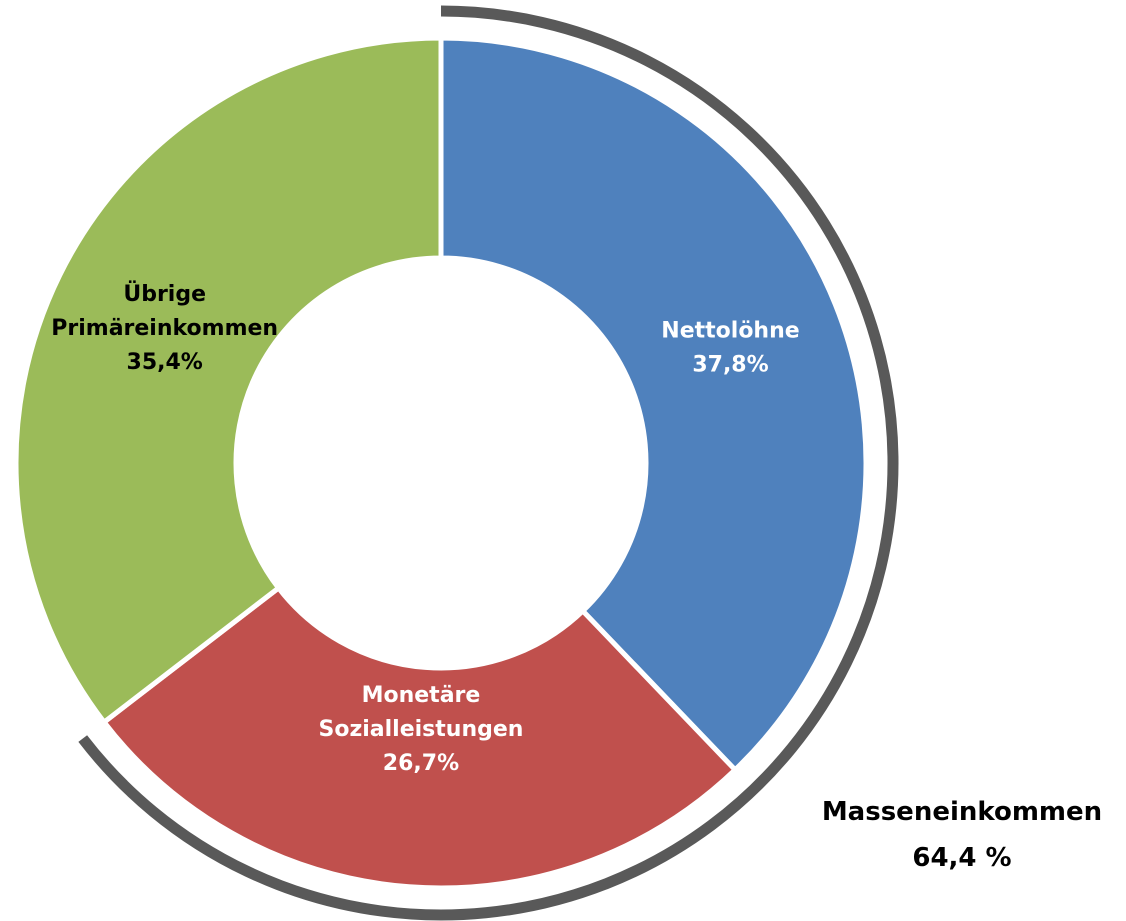 This screenshot has width=1126, height=921. I want to click on group-label-name: Masseneinkommen, so click(962, 812).